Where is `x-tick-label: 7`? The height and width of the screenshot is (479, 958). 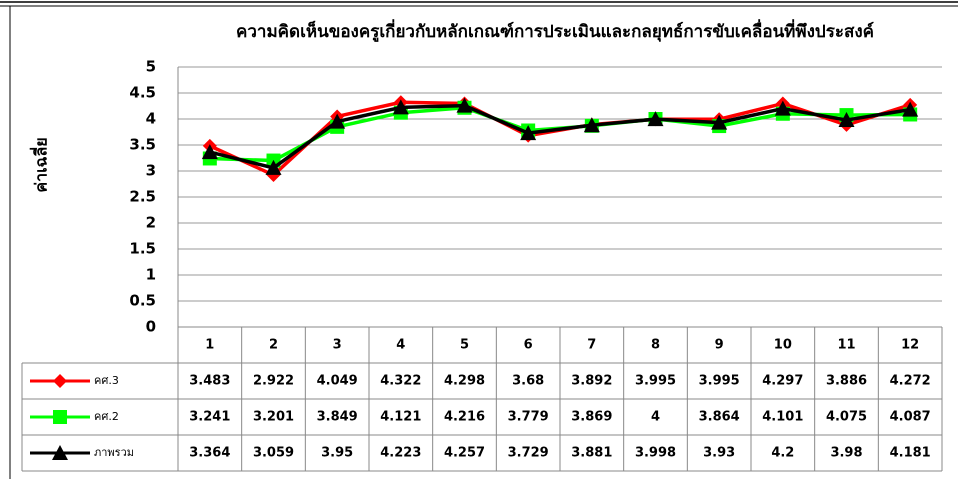 x-tick-label: 7 is located at coordinates (591, 345).